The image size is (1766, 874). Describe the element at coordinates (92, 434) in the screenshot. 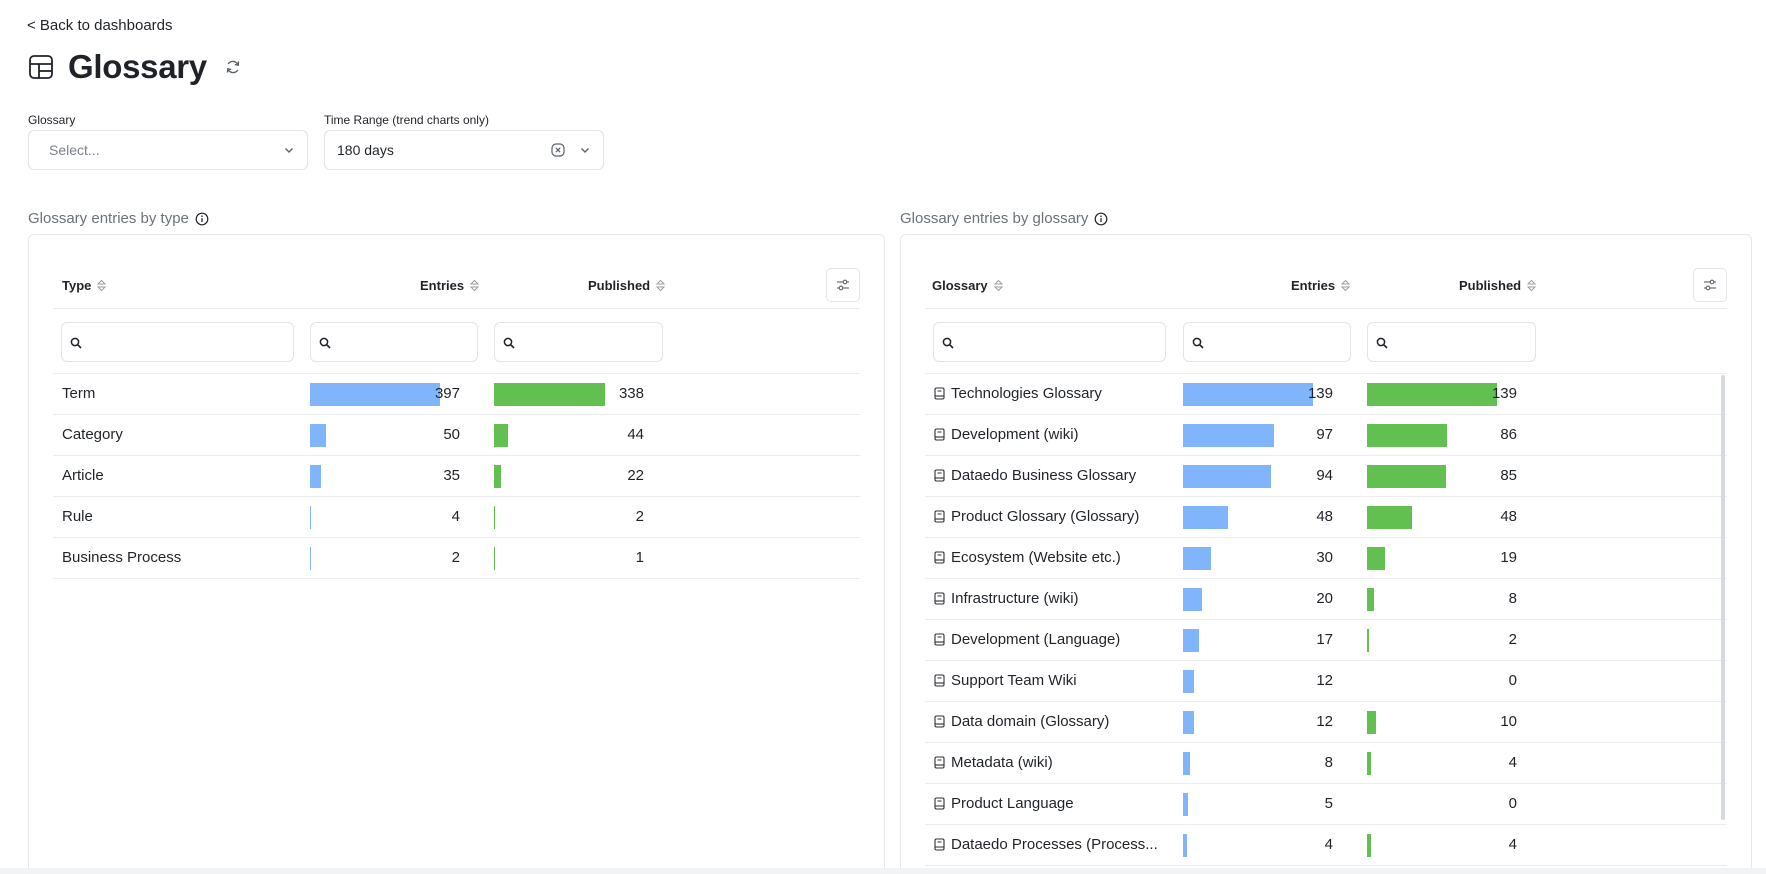

I see `row-name: Category` at that location.